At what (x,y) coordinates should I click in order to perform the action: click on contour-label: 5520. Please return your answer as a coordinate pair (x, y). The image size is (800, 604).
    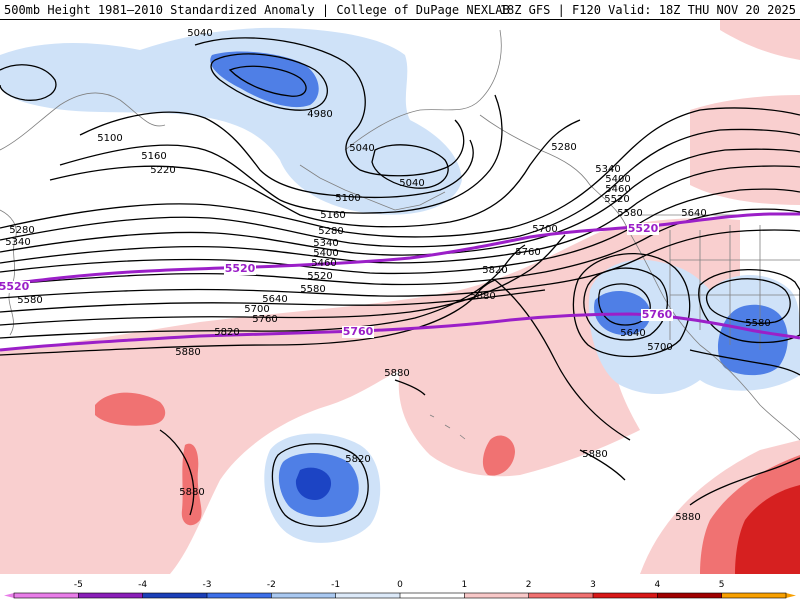
    Looking at the image, I should click on (319, 276).